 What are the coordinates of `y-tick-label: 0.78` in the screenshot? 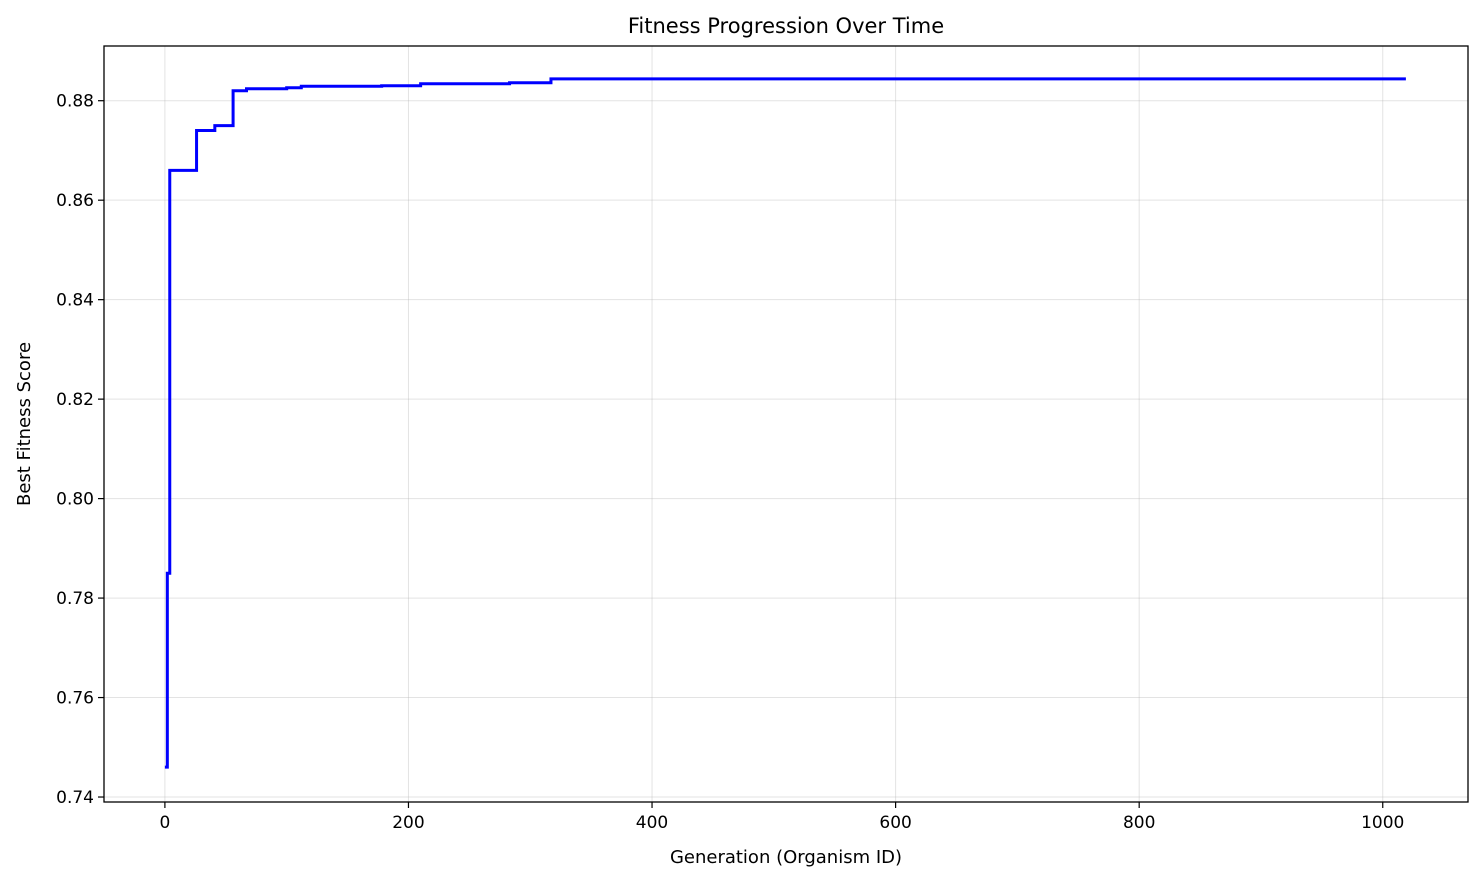 It's located at (75, 599).